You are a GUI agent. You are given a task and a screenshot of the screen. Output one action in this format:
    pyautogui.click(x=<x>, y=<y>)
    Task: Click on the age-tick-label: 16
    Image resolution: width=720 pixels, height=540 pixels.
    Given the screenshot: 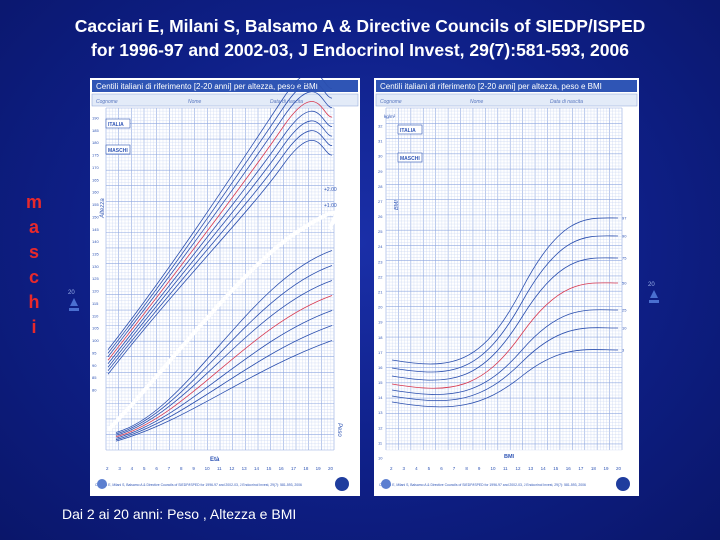 What is the action you would take?
    pyautogui.click(x=569, y=468)
    